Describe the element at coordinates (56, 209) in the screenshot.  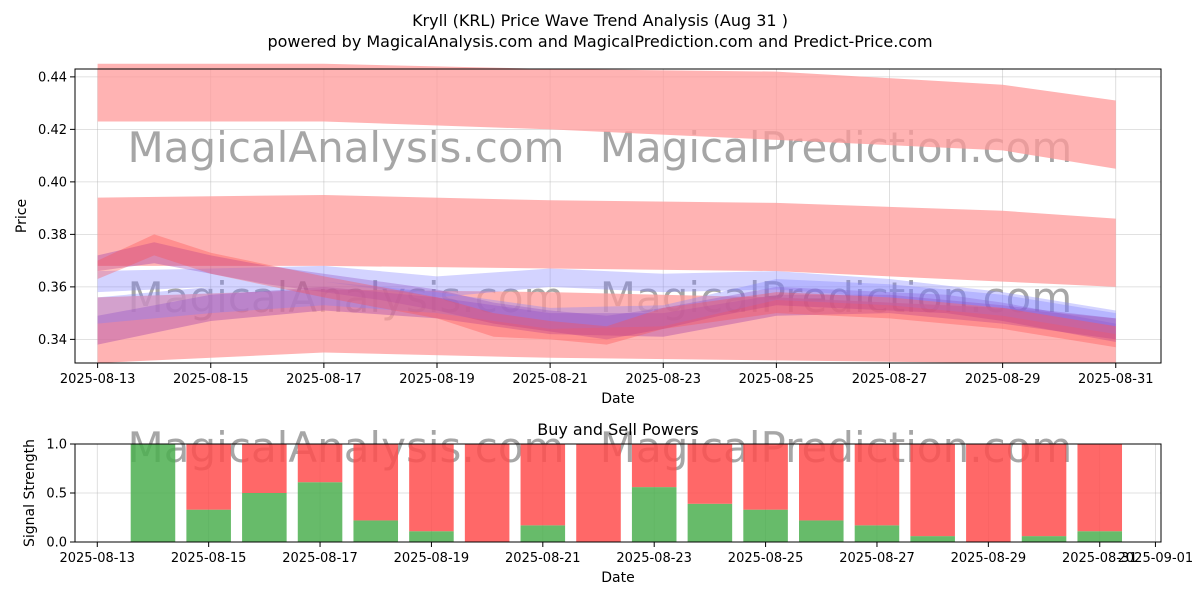
I see `top-y-ticks: 0.34 0.36 0.38 0.40 0.42 0.44` at that location.